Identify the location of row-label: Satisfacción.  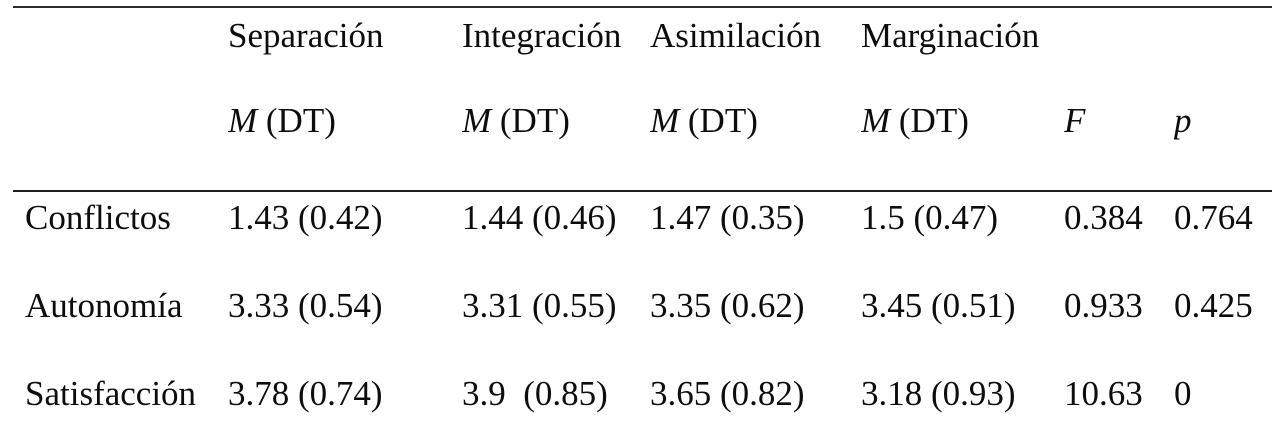
(111, 393).